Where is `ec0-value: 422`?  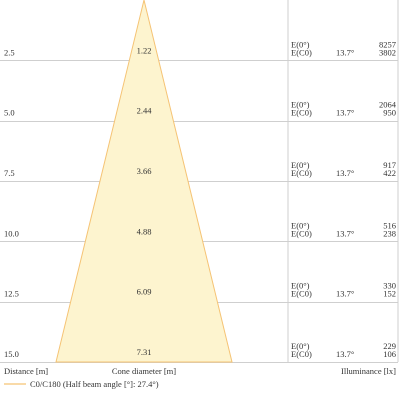
ec0-value: 422 is located at coordinates (389, 173).